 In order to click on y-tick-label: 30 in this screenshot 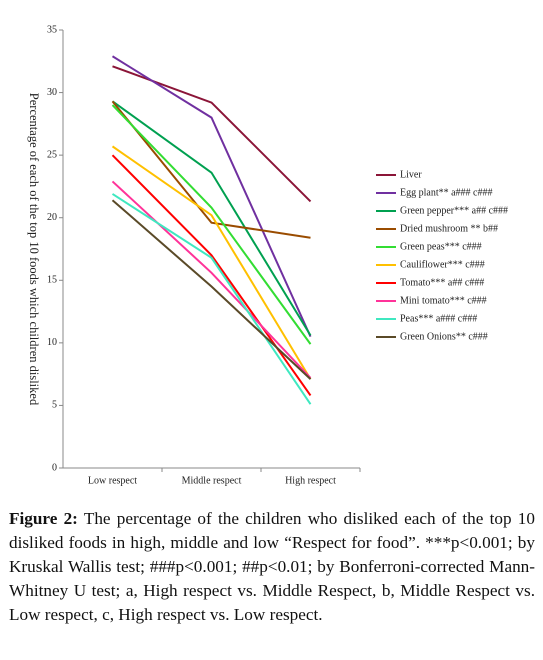, I will do `click(52, 92)`.